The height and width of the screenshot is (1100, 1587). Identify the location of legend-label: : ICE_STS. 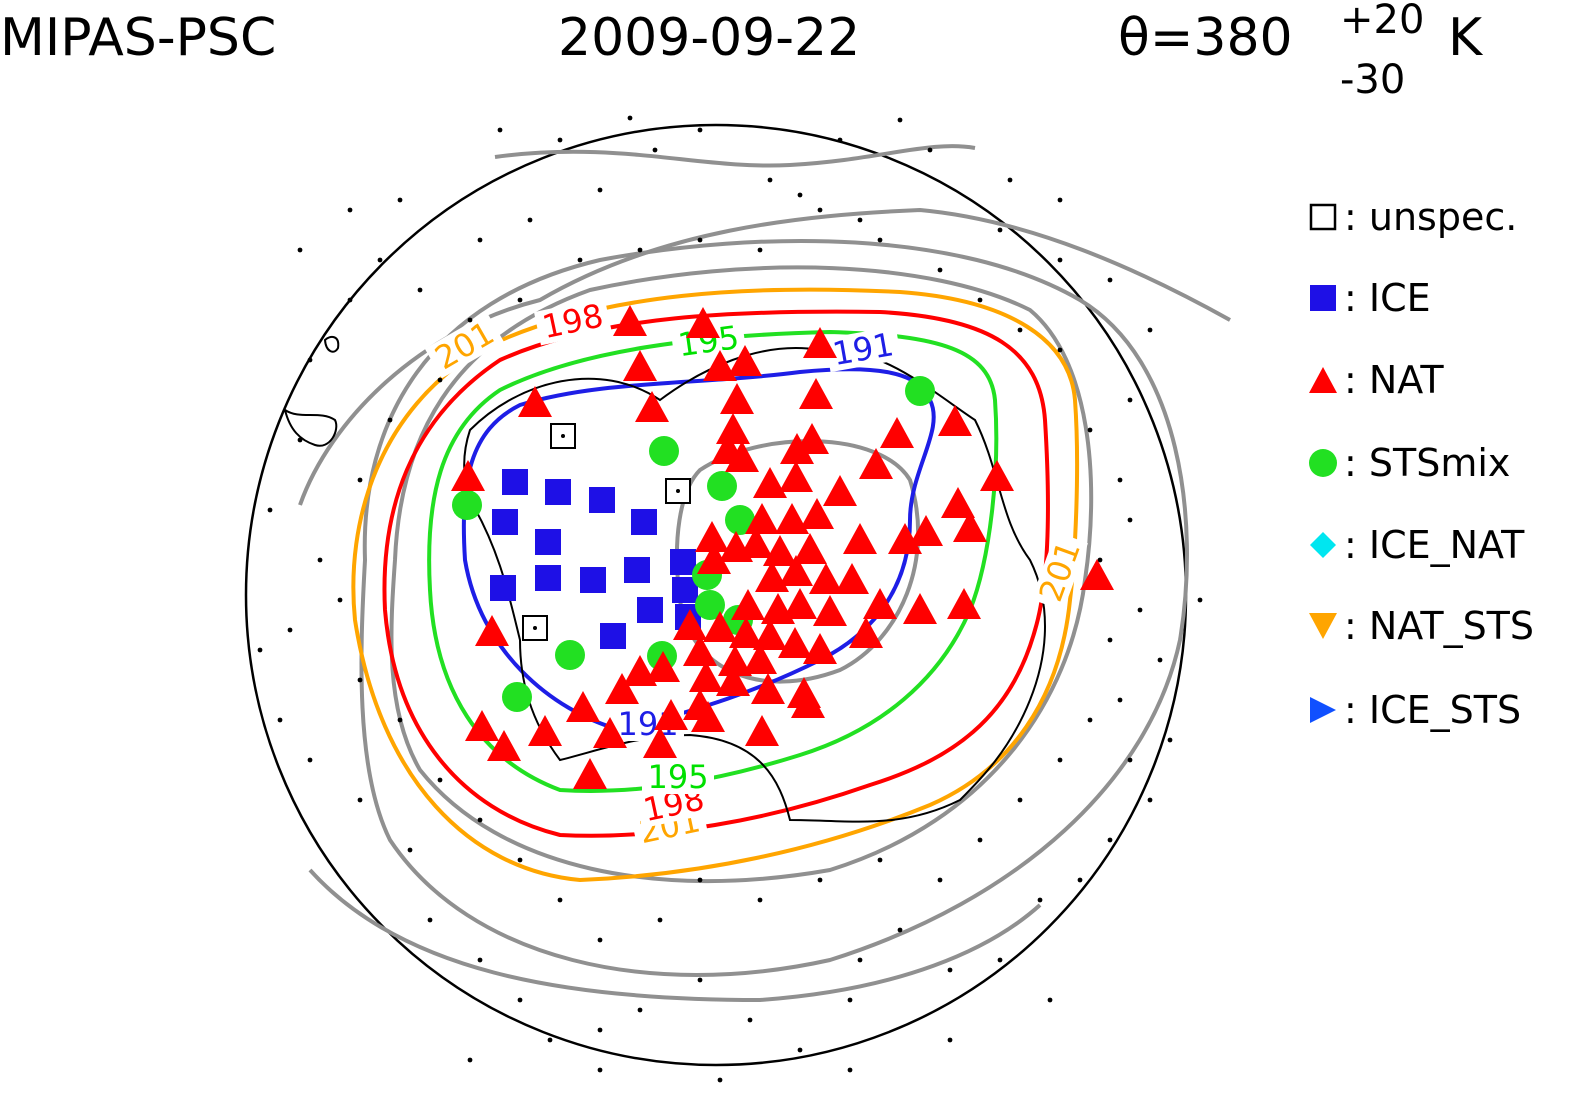
(1433, 710).